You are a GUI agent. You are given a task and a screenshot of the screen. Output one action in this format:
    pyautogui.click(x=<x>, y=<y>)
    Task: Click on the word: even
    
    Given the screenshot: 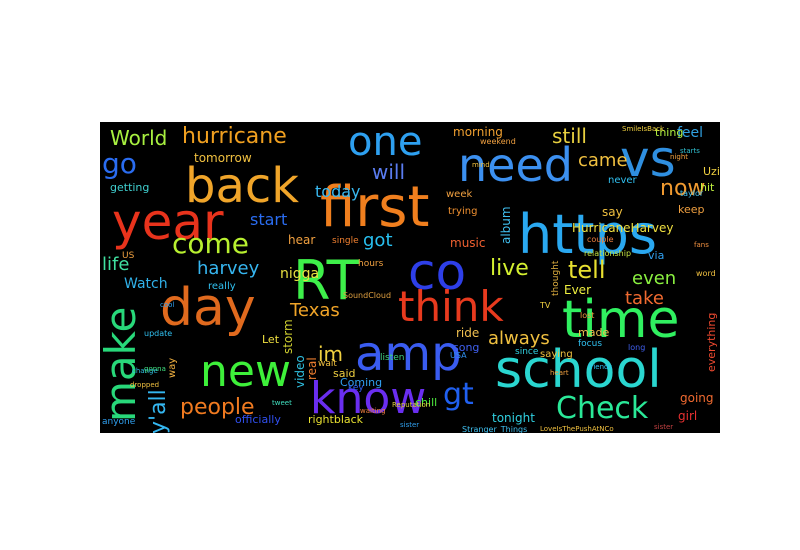 What is the action you would take?
    pyautogui.click(x=654, y=278)
    